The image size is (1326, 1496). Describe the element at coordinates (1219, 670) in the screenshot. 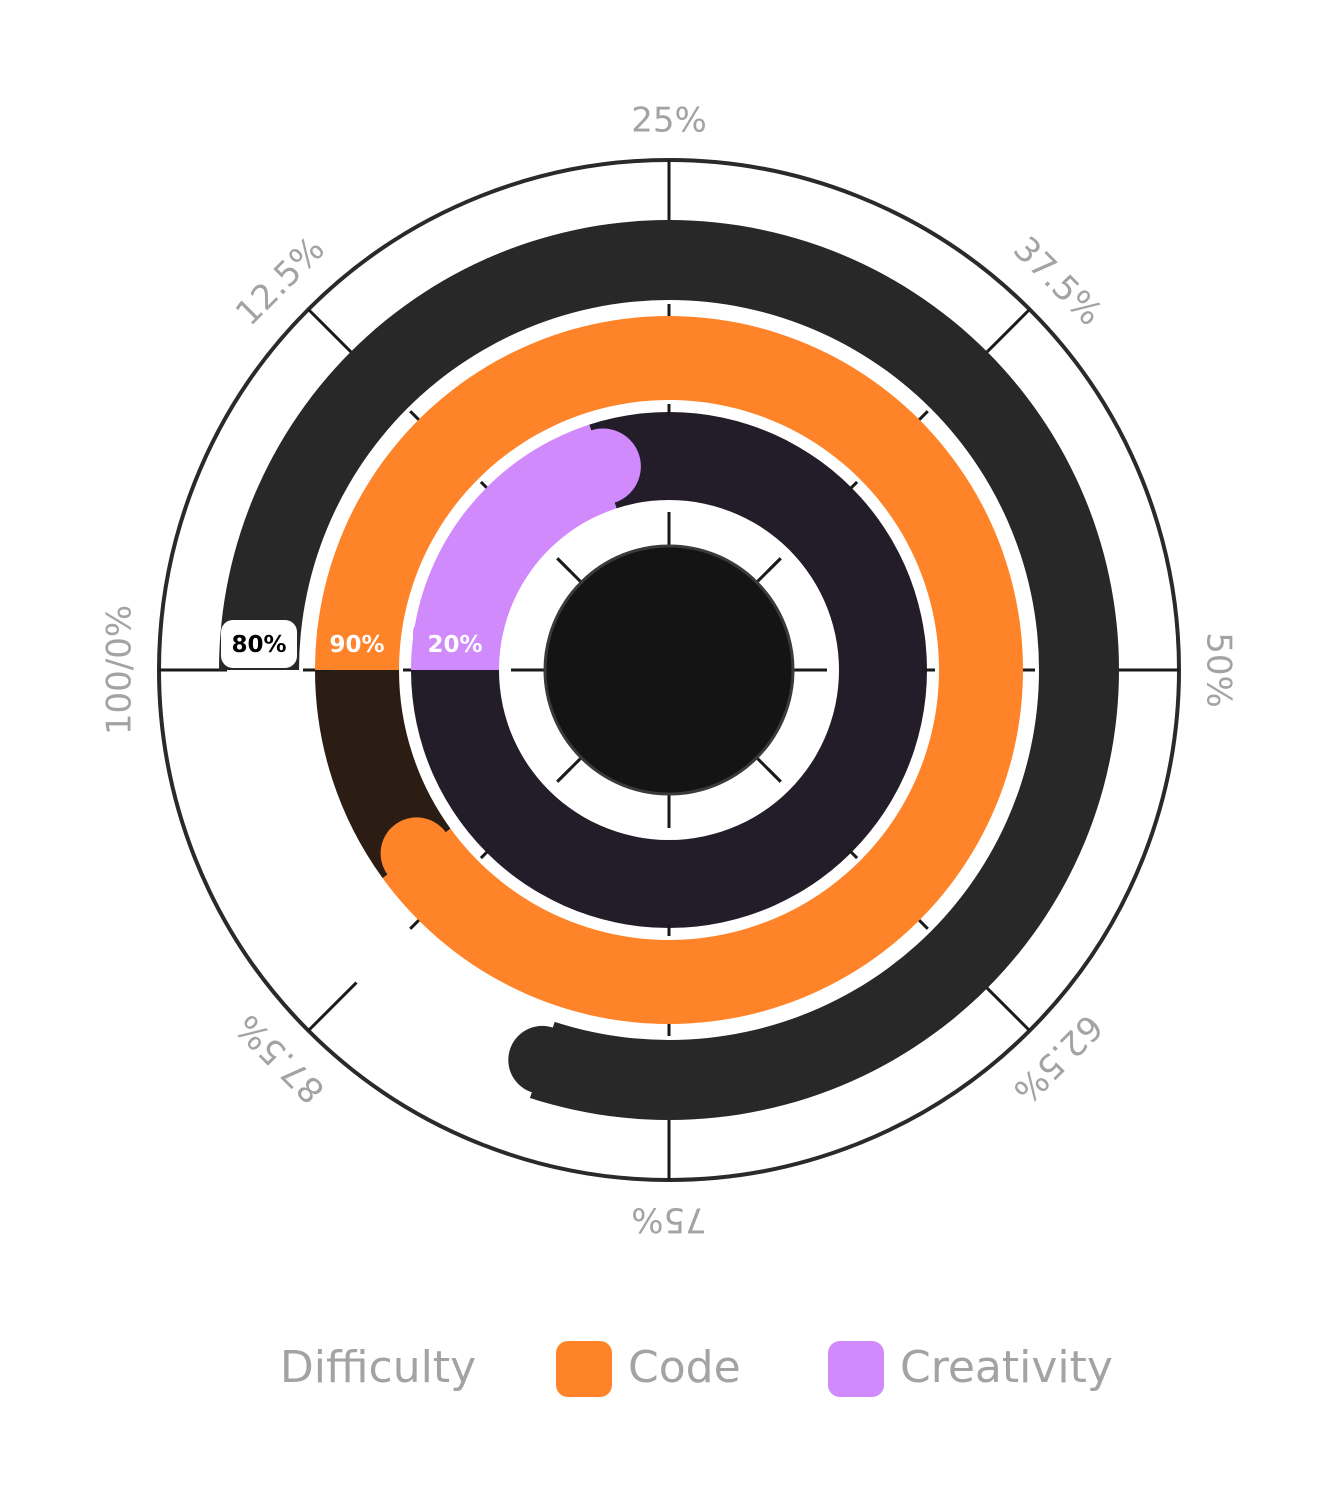

I see `scale-label-4: 50%` at that location.